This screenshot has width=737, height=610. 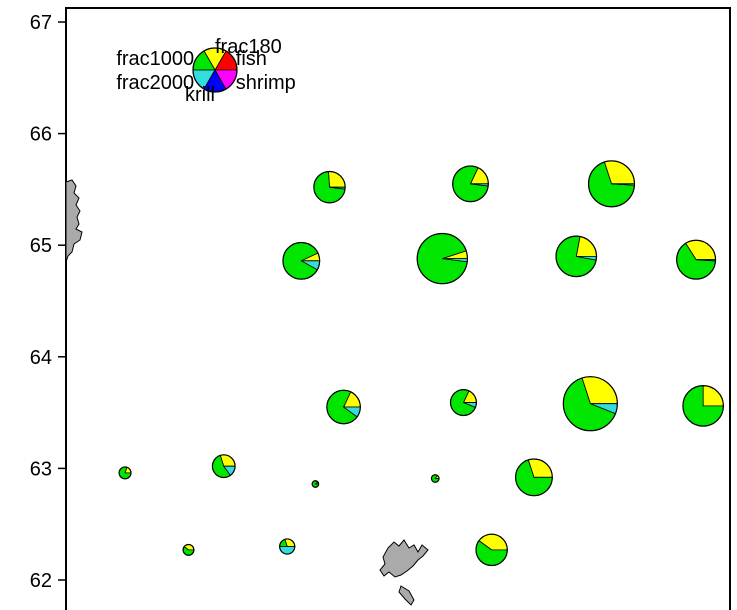 I want to click on y-axis: 62 63 64 65 66 67, so click(x=48, y=302).